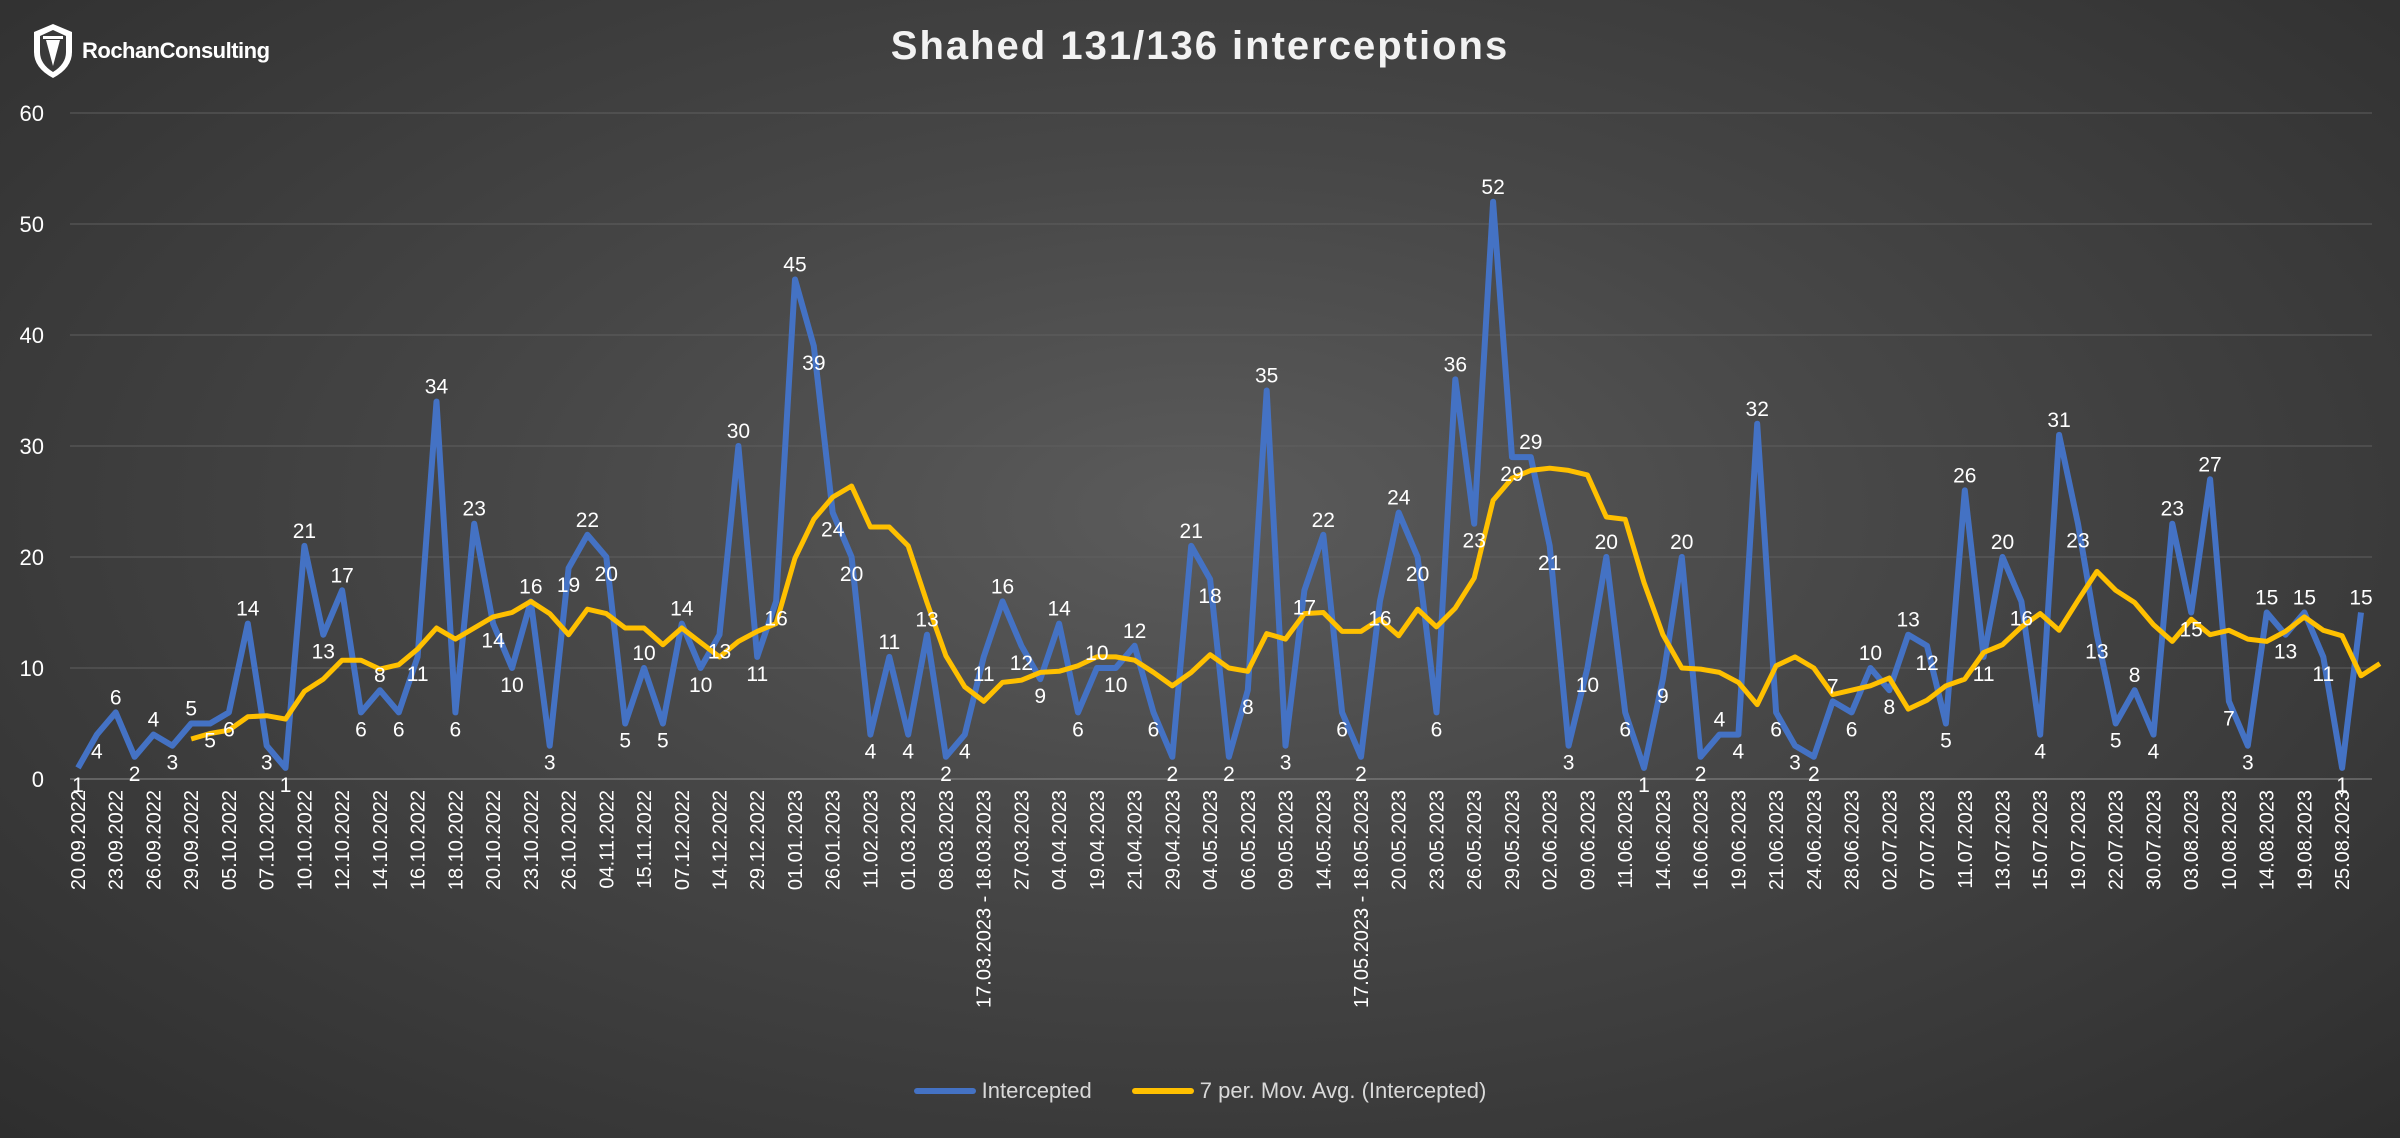  Describe the element at coordinates (2305, 840) in the screenshot. I see `x-tick-label: 19.08.2023` at that location.